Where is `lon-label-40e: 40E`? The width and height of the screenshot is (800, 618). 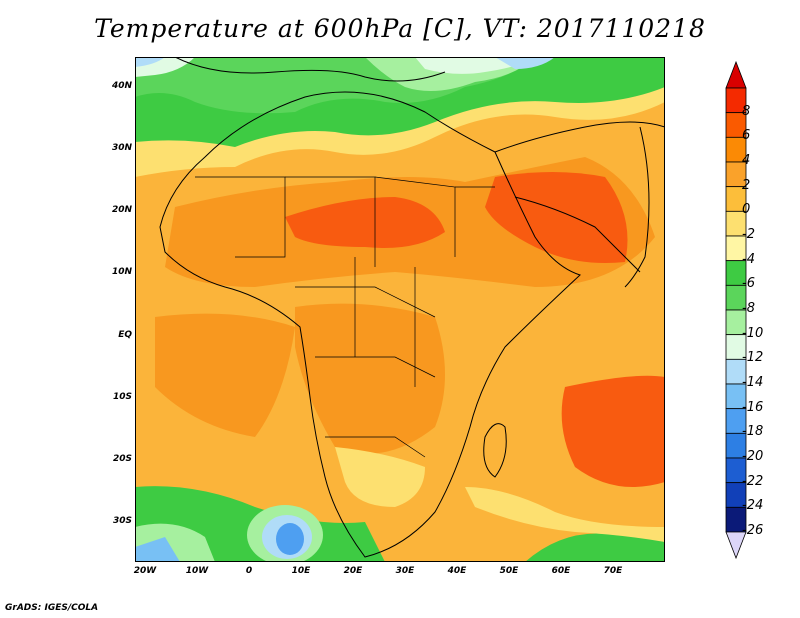
lon-label-40e: 40E is located at coordinates (457, 571).